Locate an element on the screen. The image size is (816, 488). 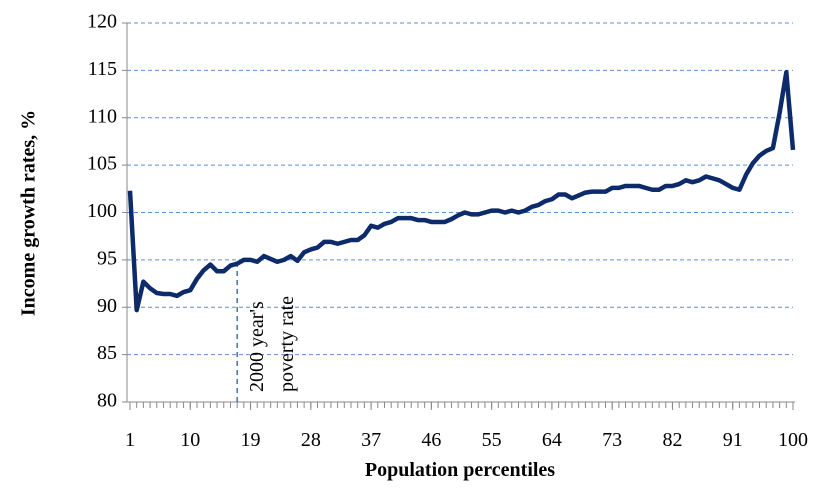
x-tick-label: 91 is located at coordinates (733, 440).